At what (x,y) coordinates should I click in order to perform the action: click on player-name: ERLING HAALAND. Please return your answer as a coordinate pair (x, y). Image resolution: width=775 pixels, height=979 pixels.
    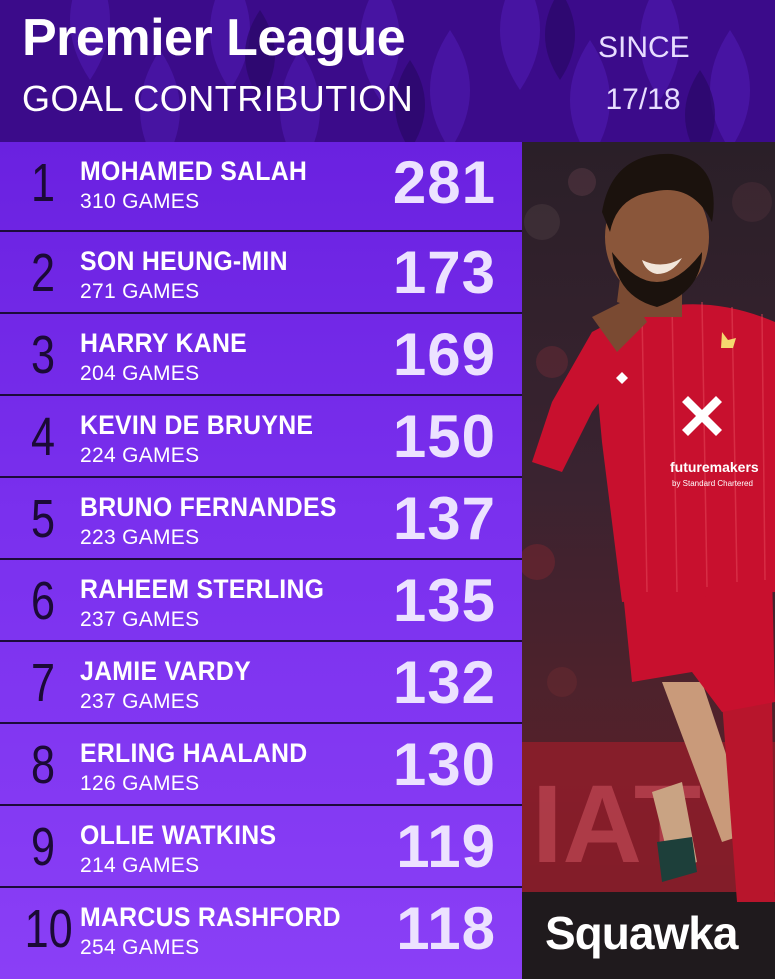
    Looking at the image, I should click on (194, 753).